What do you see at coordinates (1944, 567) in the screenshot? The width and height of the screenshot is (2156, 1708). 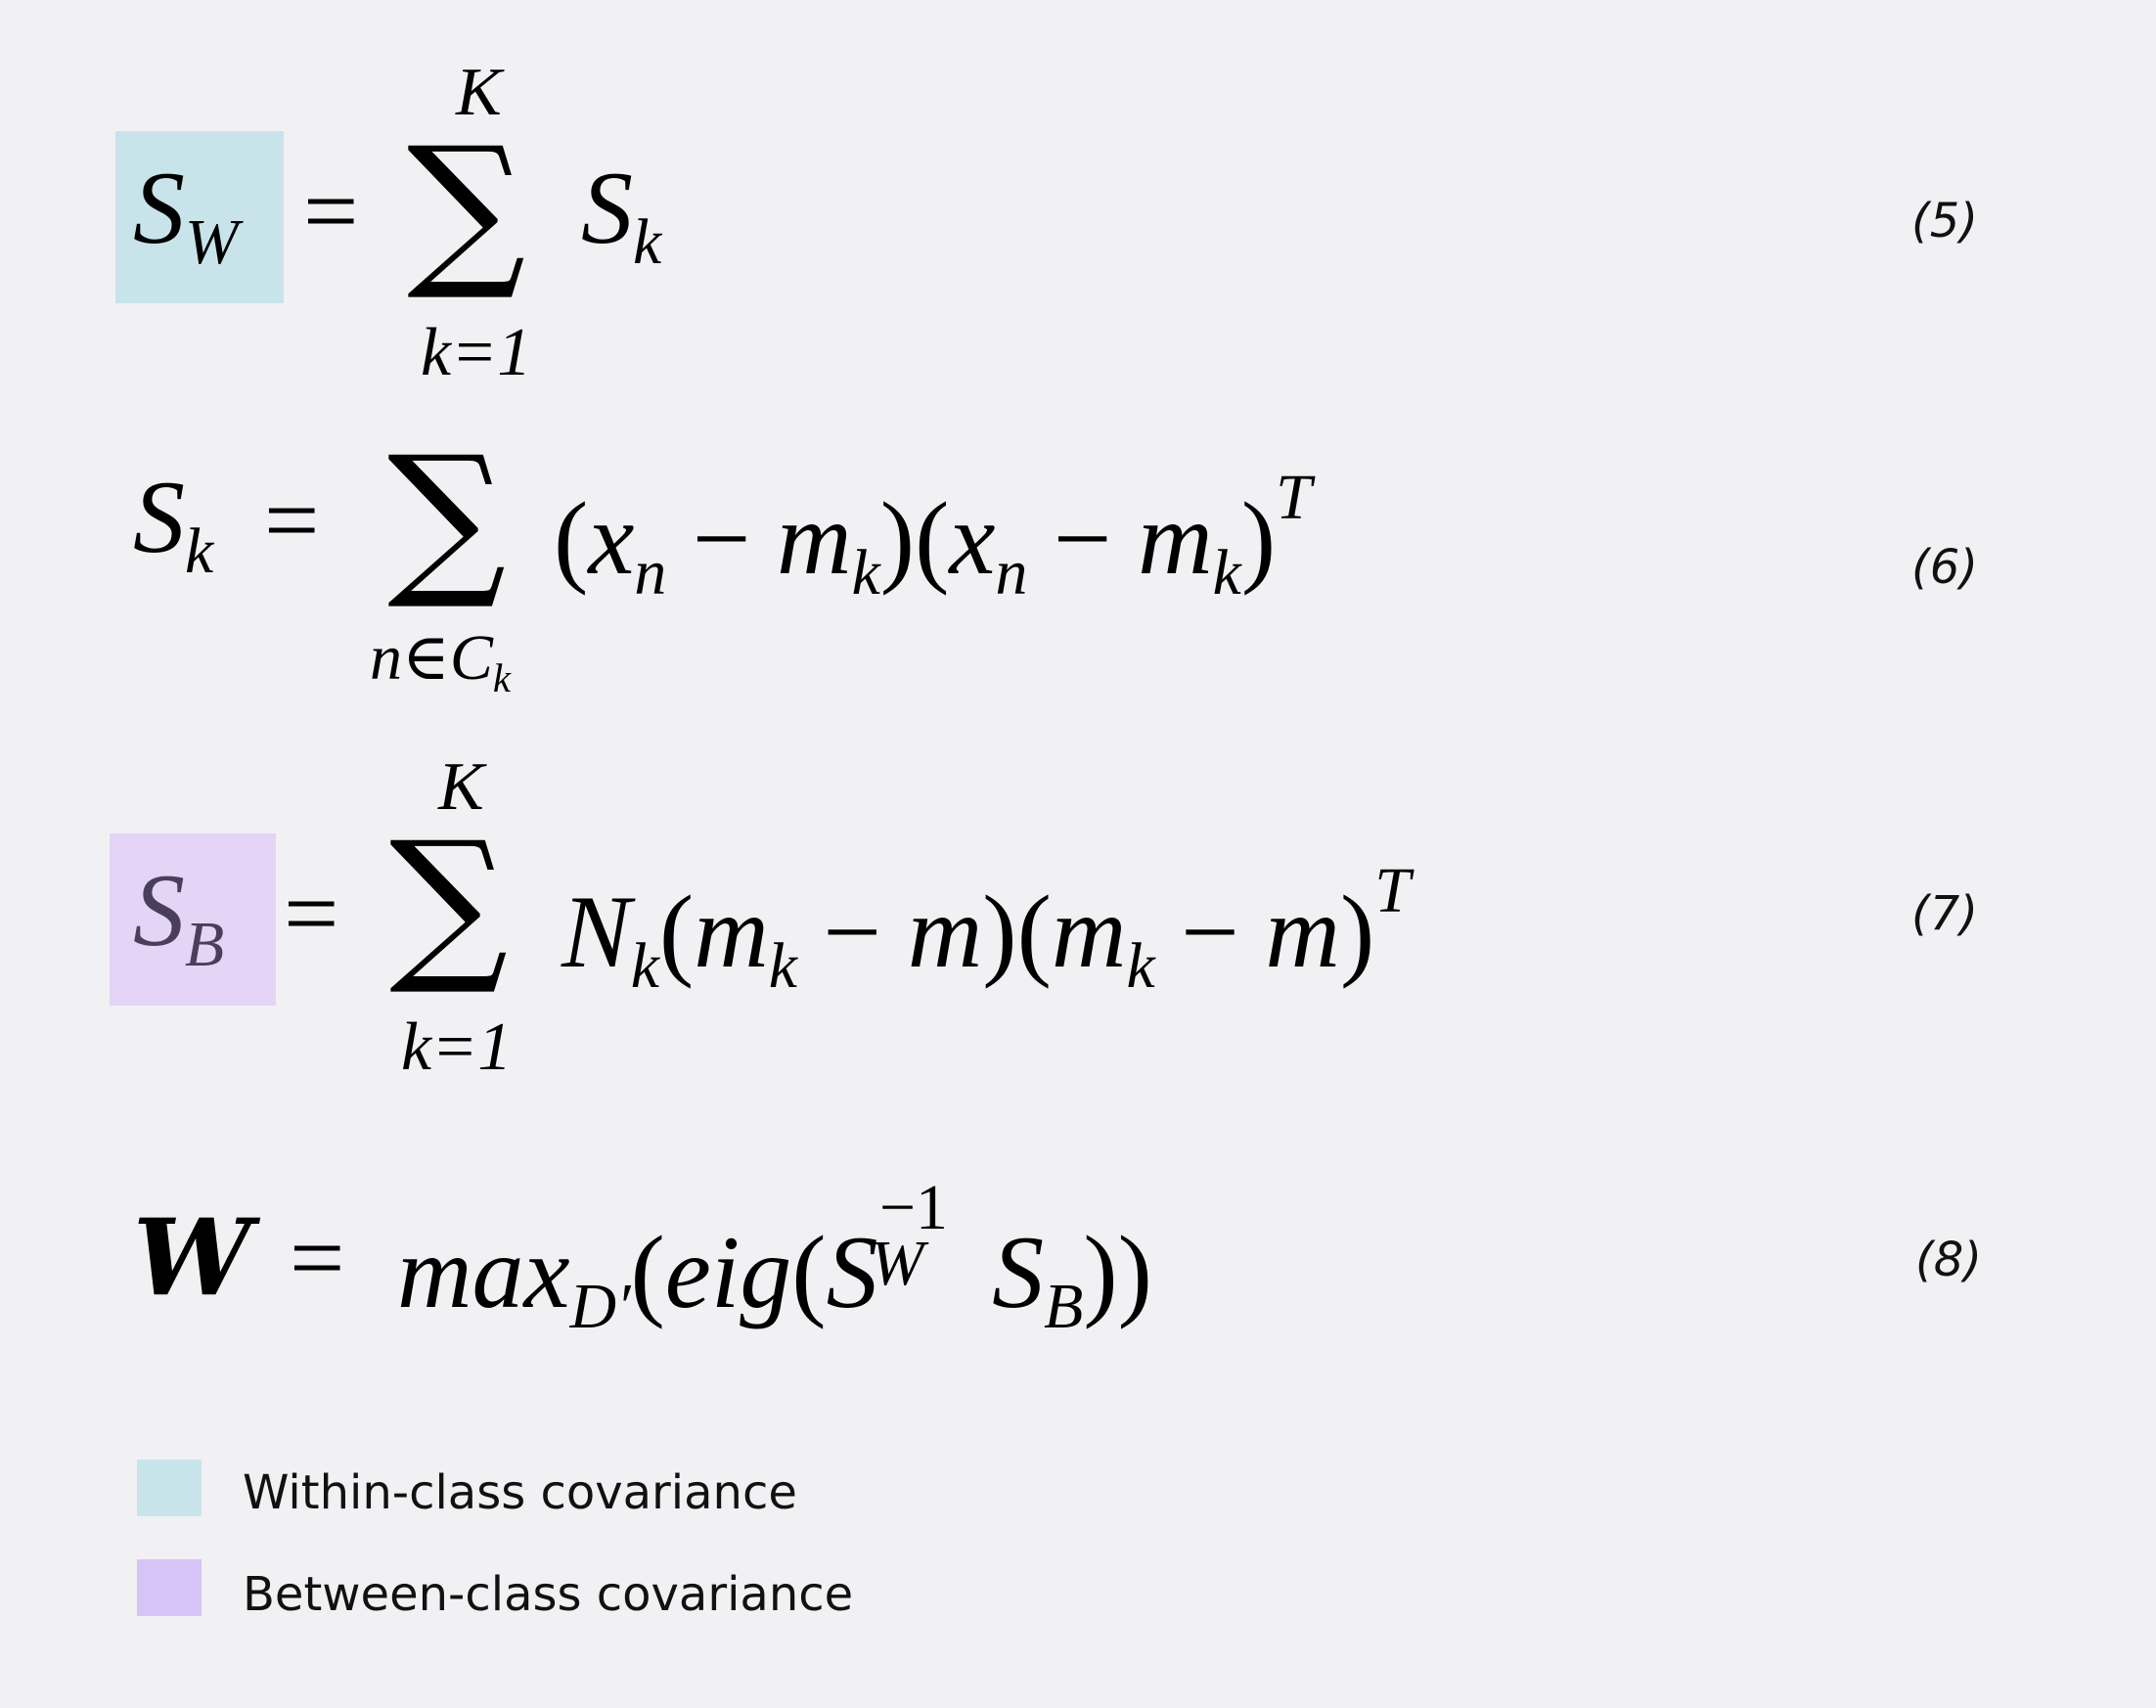 I see `equation-number-6: (6)` at bounding box center [1944, 567].